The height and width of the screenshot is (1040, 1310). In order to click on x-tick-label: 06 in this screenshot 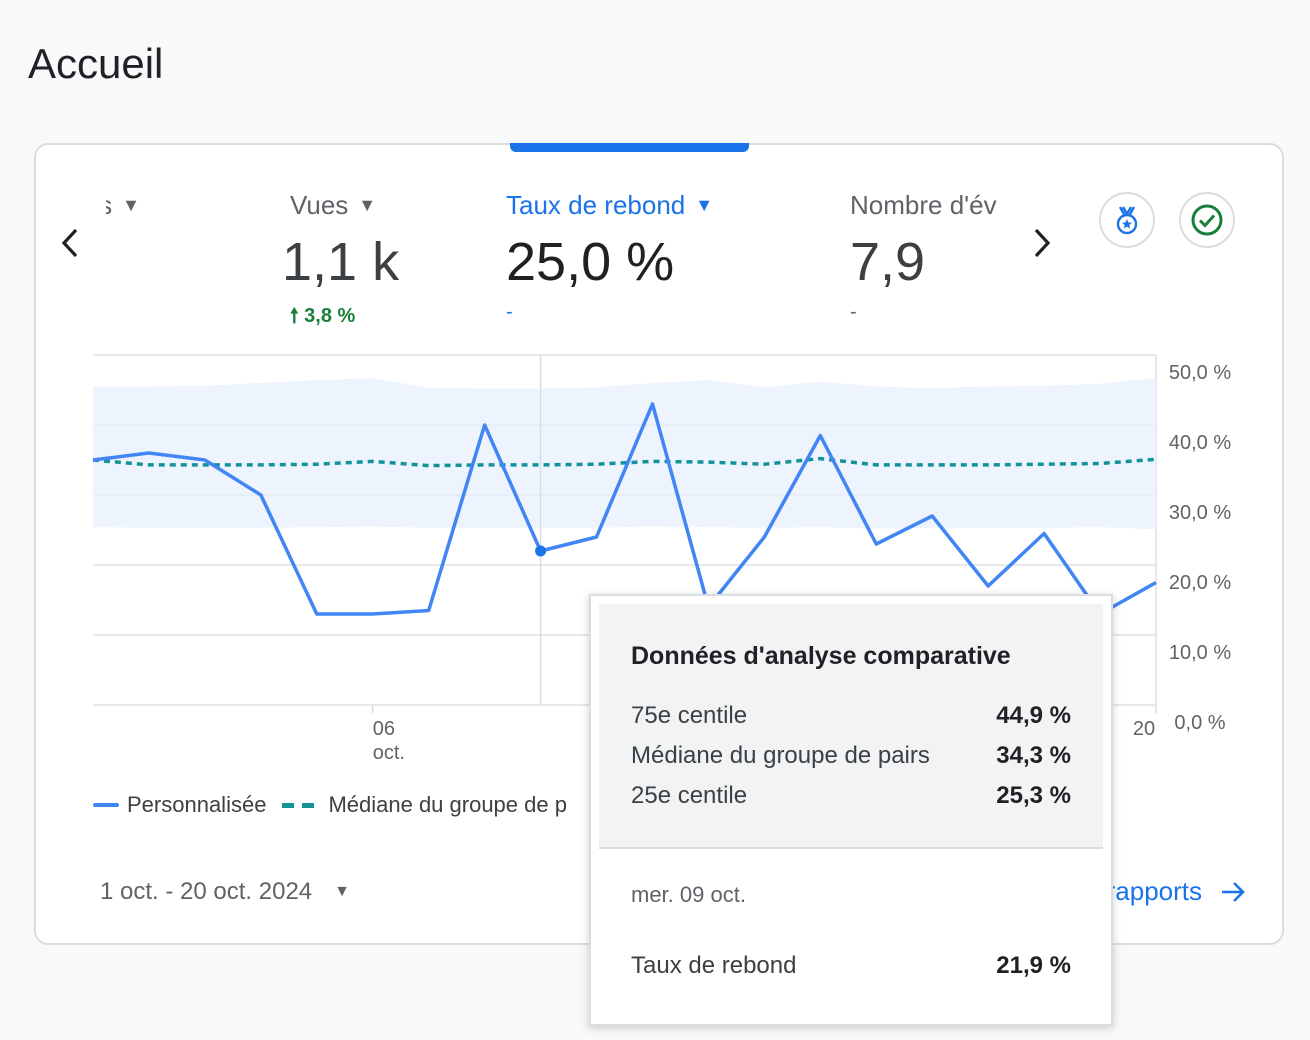, I will do `click(384, 729)`.